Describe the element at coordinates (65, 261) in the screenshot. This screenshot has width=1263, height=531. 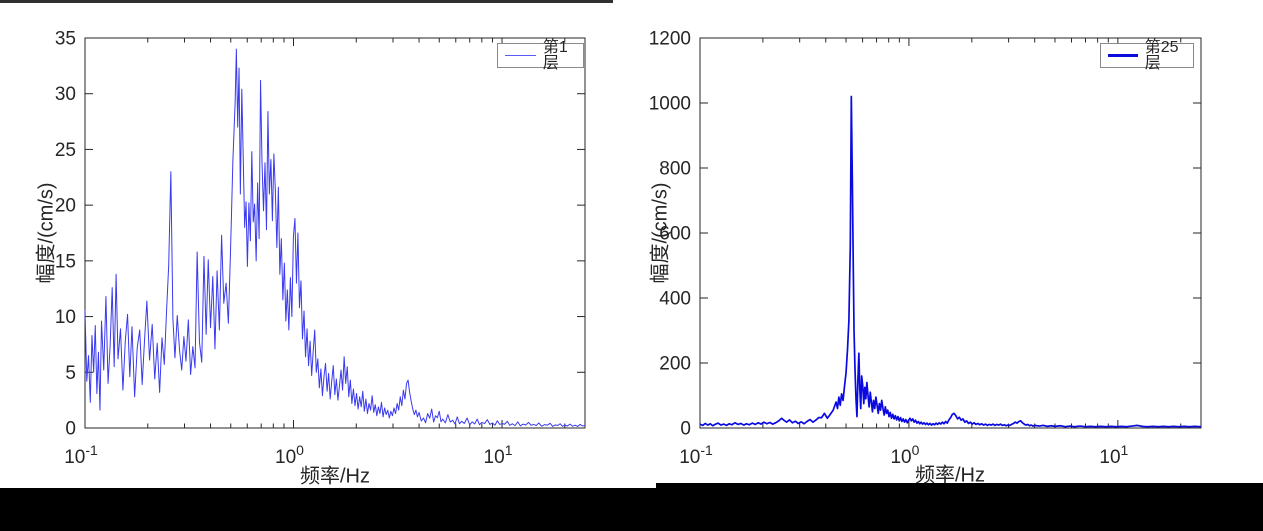
I see `y-tick-label: 15` at that location.